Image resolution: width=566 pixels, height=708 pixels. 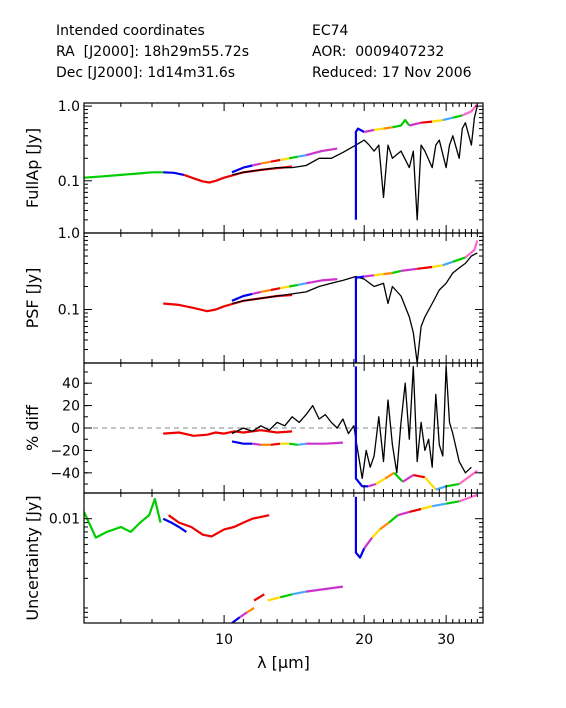 What do you see at coordinates (71, 407) in the screenshot?
I see `y-tick-label: 20` at bounding box center [71, 407].